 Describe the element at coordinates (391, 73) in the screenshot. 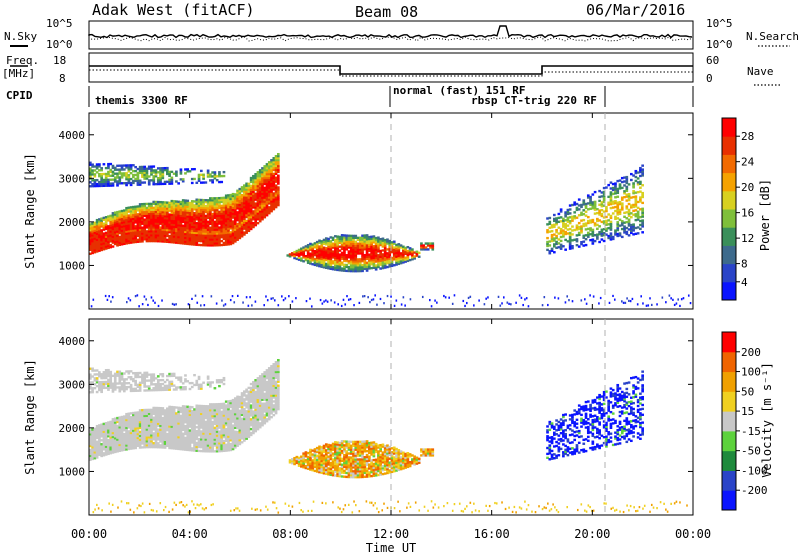

I see `nave-line` at that location.